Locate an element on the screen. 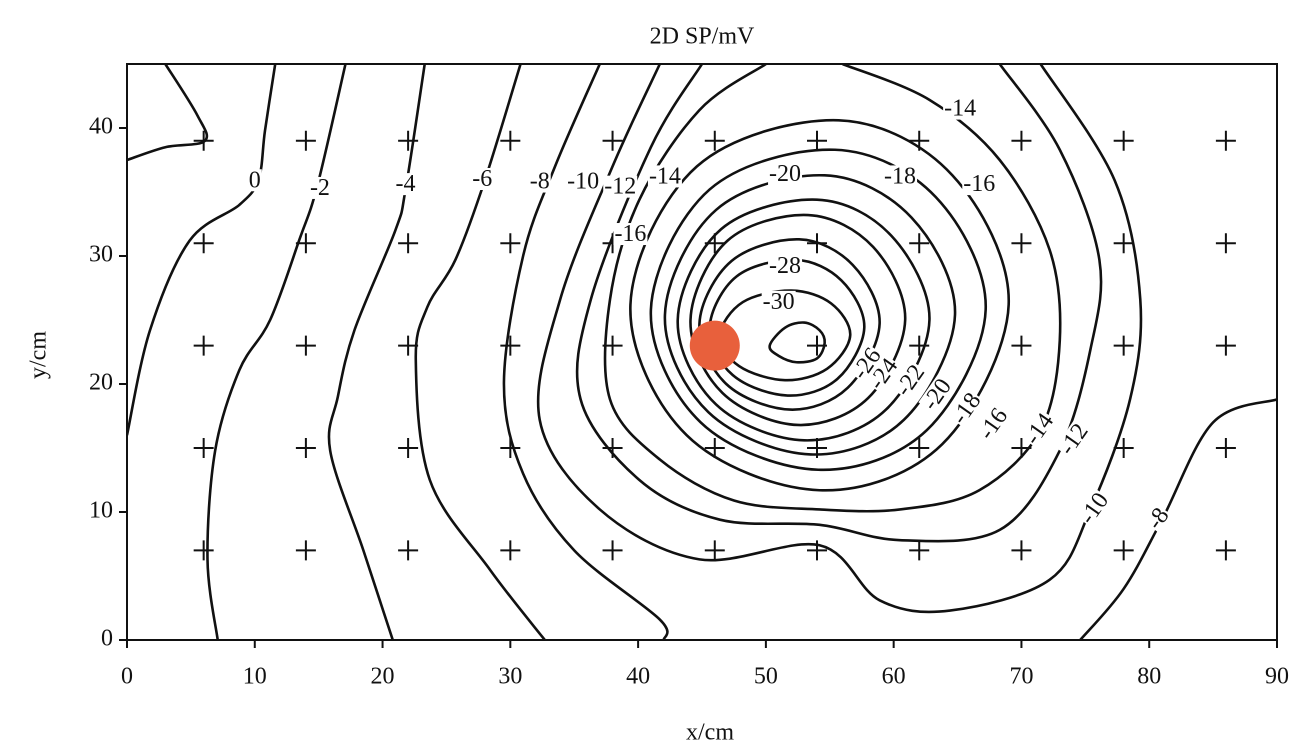  contour-label-group: -8 is located at coordinates (1158, 518).